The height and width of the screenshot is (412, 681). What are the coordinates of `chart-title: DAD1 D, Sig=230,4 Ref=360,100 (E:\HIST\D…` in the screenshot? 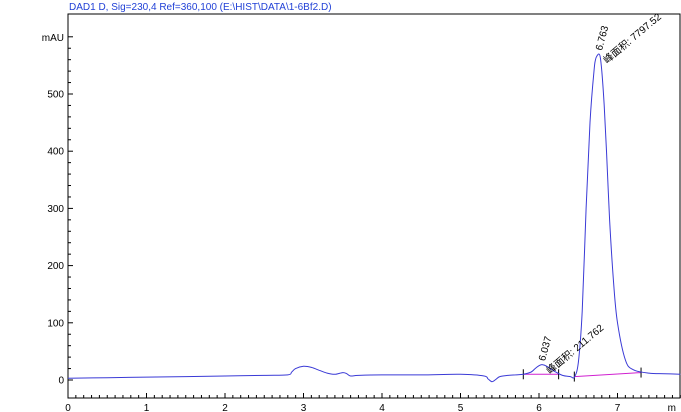 It's located at (200, 7).